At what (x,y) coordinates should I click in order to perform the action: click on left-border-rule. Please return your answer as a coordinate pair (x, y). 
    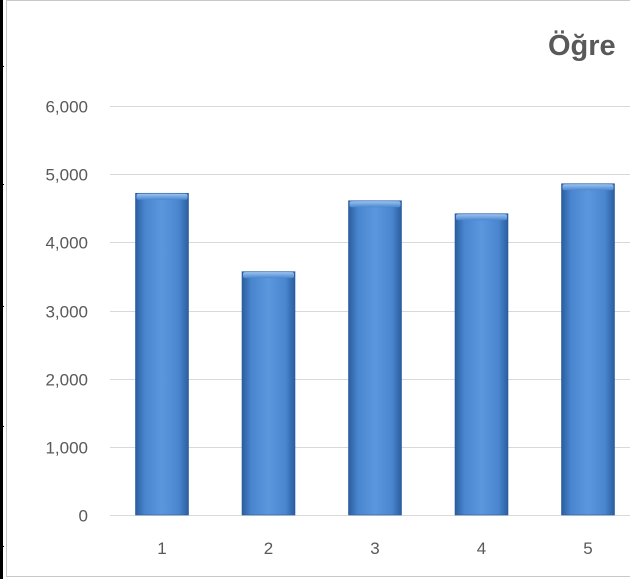
    Looking at the image, I should click on (1, 289).